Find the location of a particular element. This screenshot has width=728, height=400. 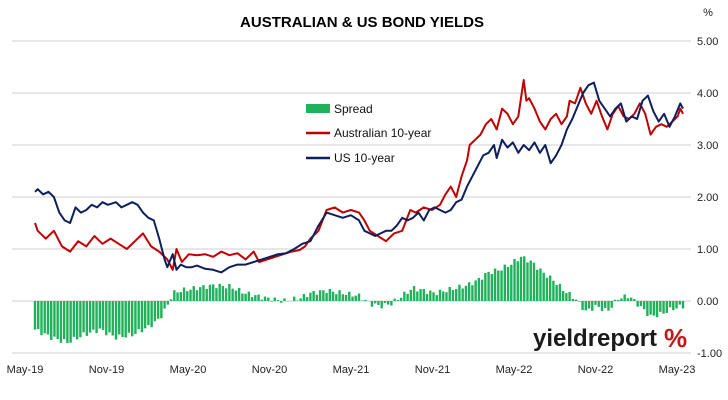

y-tick-label: 2.00 is located at coordinates (707, 198).